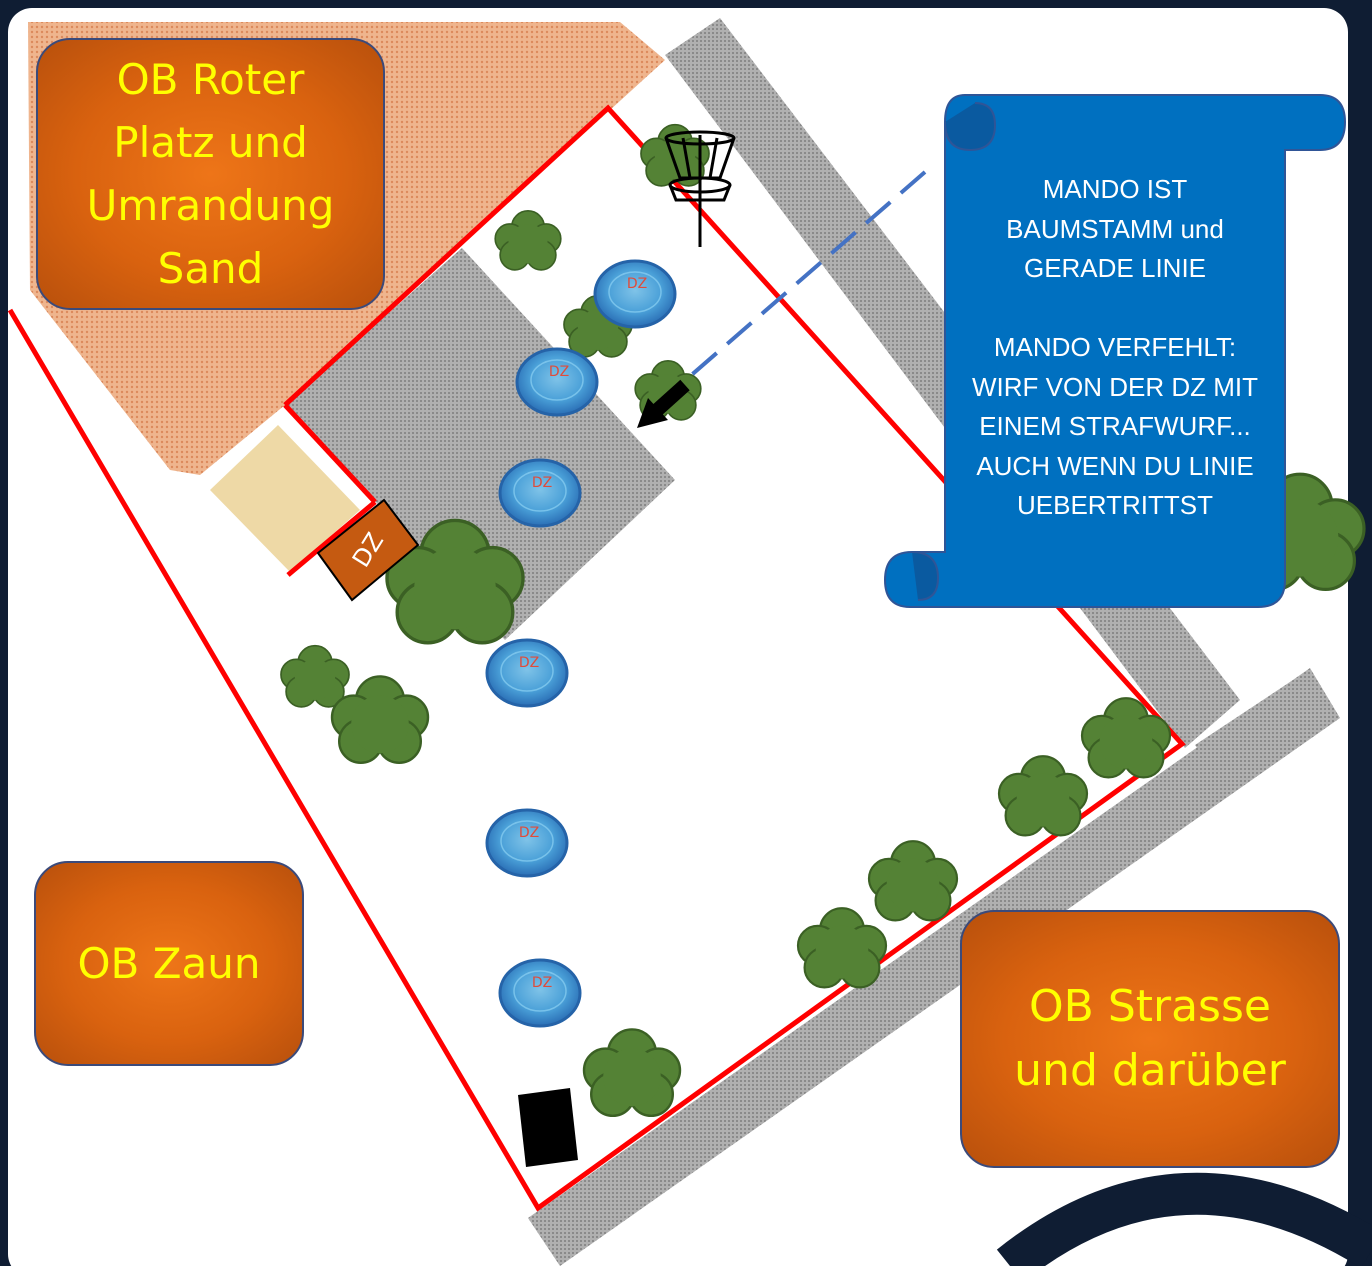  I want to click on corner-ring-decoration, so click(1184, 1219).